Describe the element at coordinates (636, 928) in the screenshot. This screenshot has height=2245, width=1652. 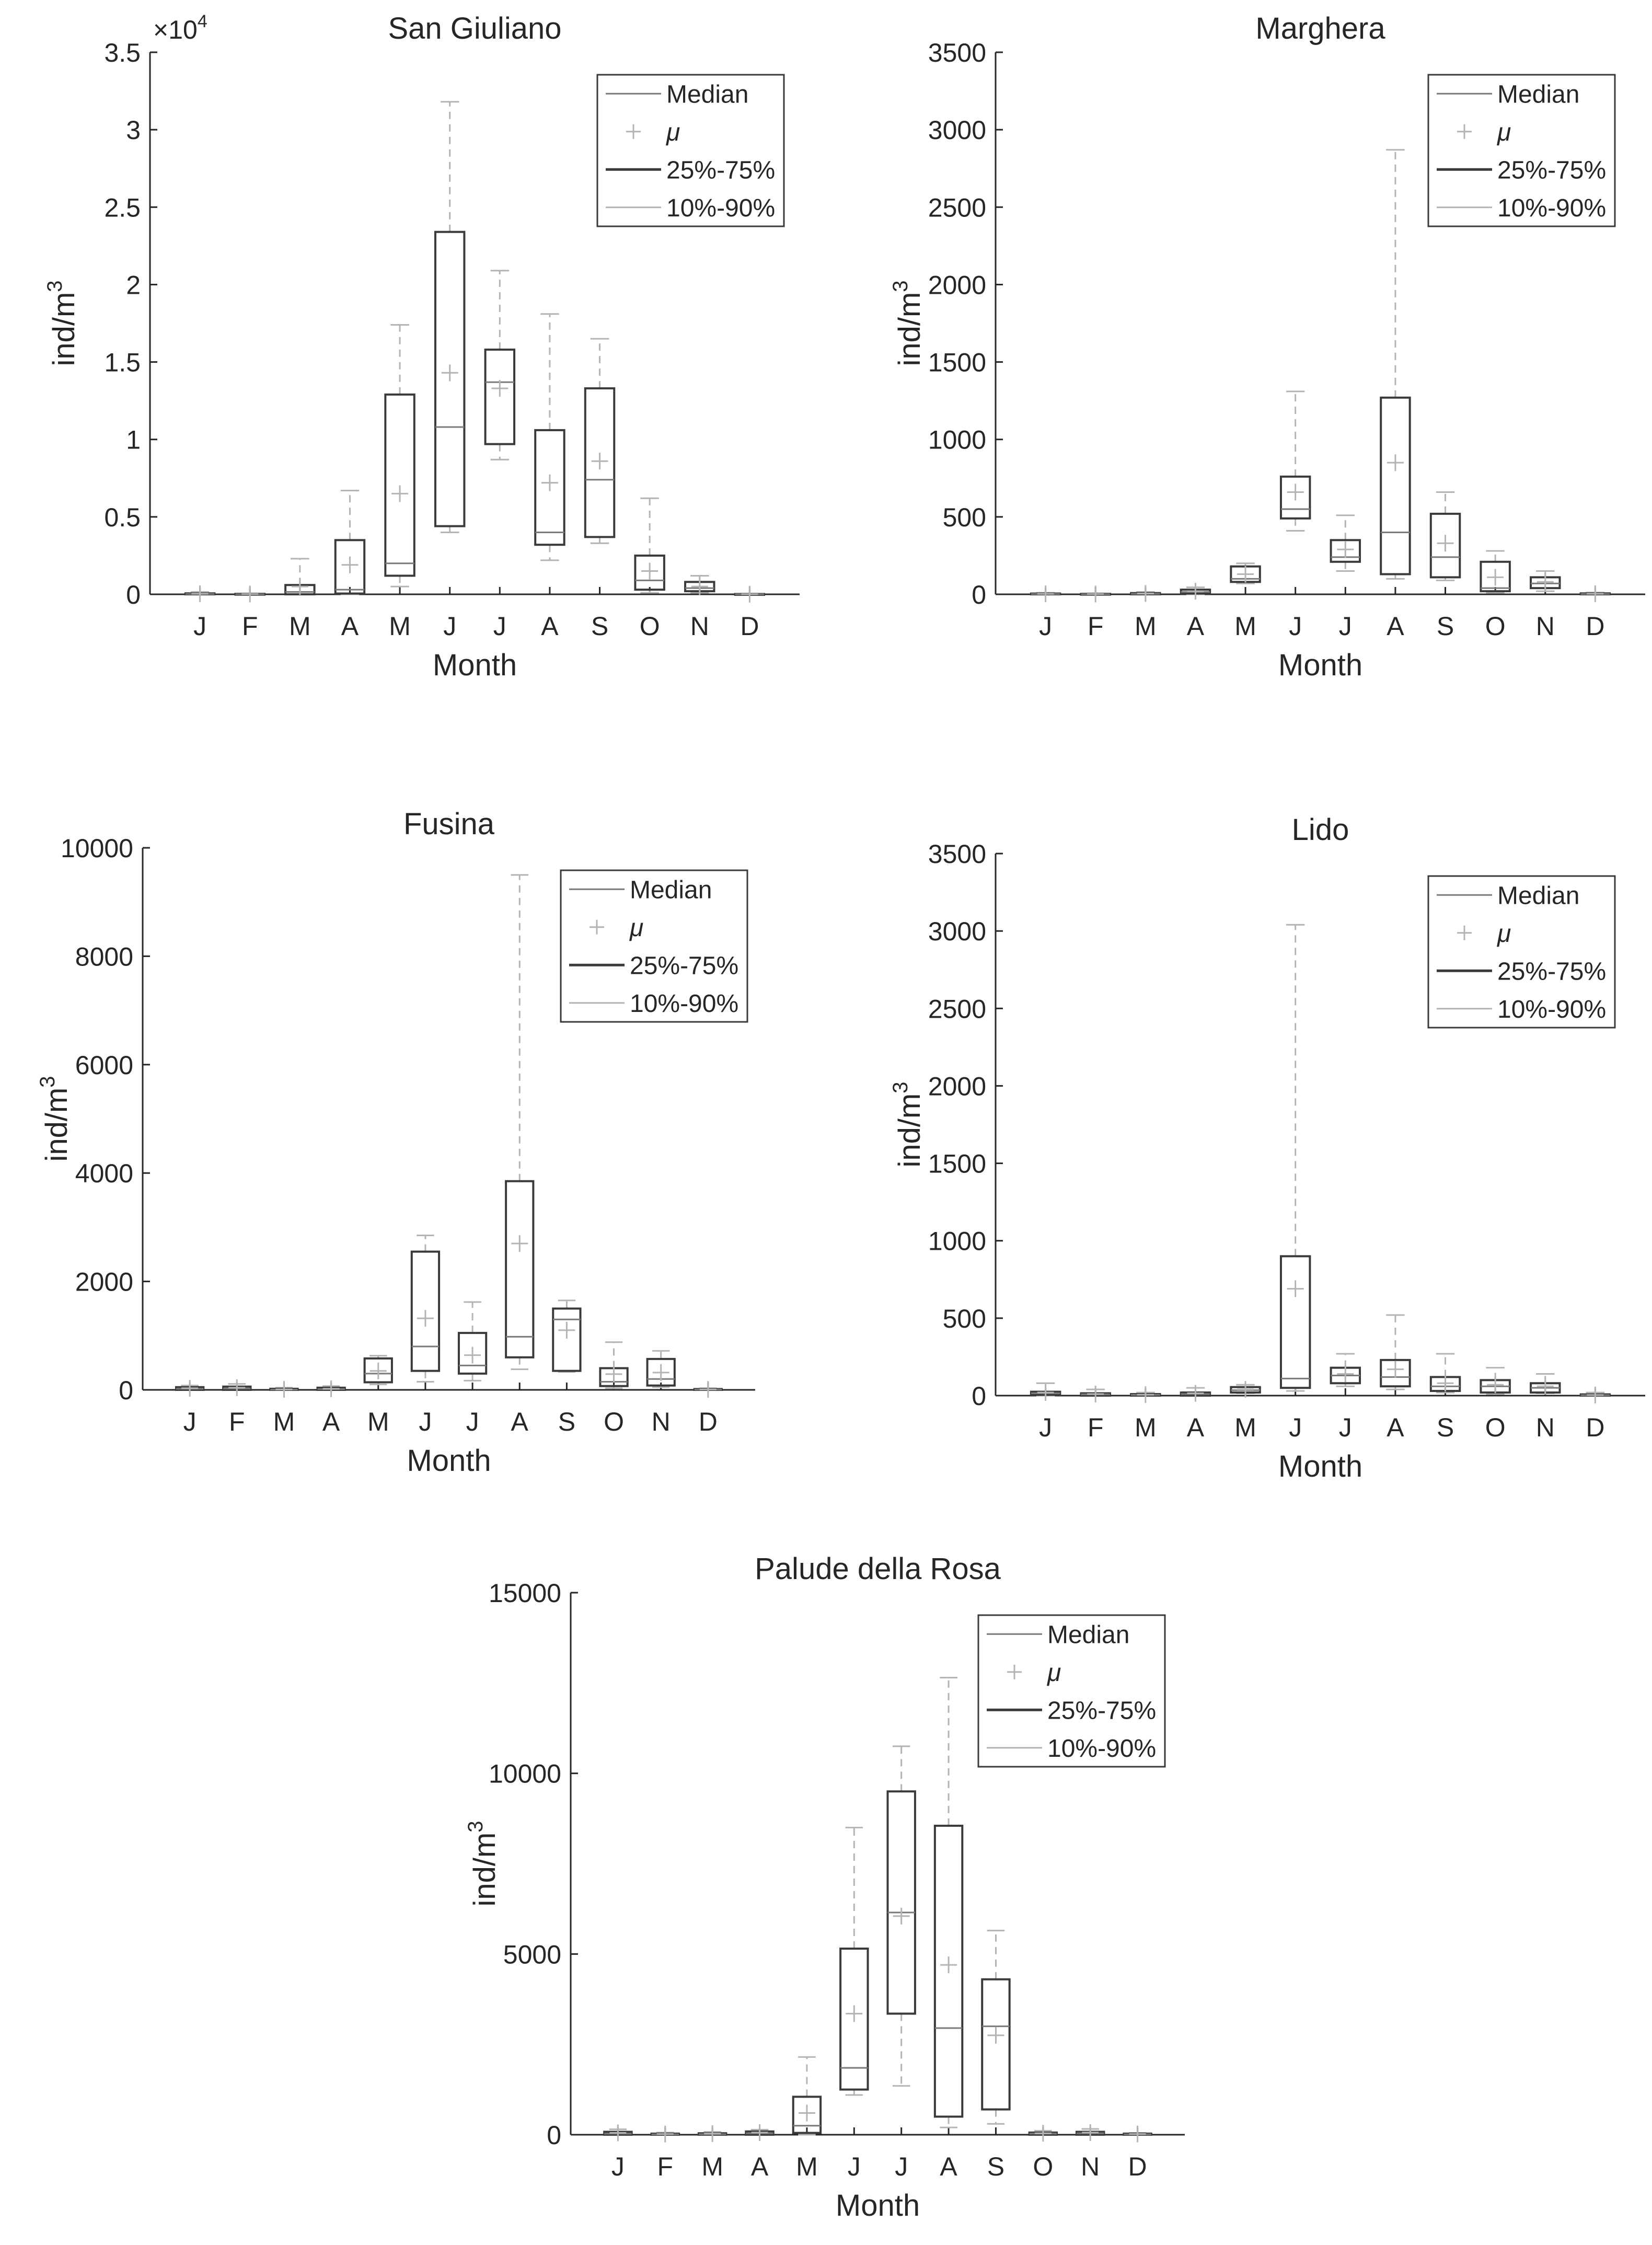
I see `legend-label-mu: μ` at that location.